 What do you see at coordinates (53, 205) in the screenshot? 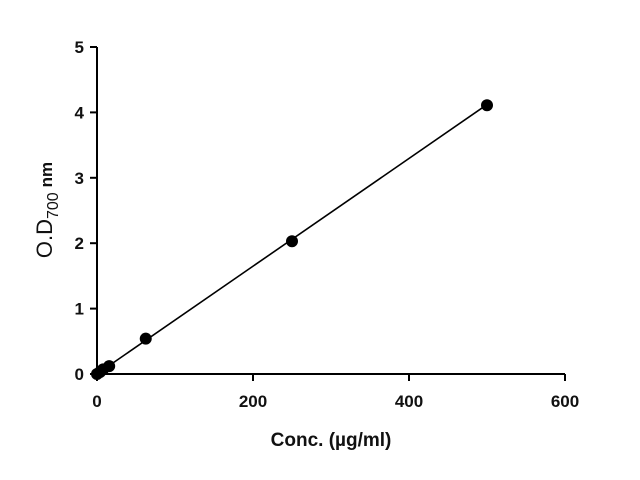
I see `y-axis-label-subscript: 700` at bounding box center [53, 205].